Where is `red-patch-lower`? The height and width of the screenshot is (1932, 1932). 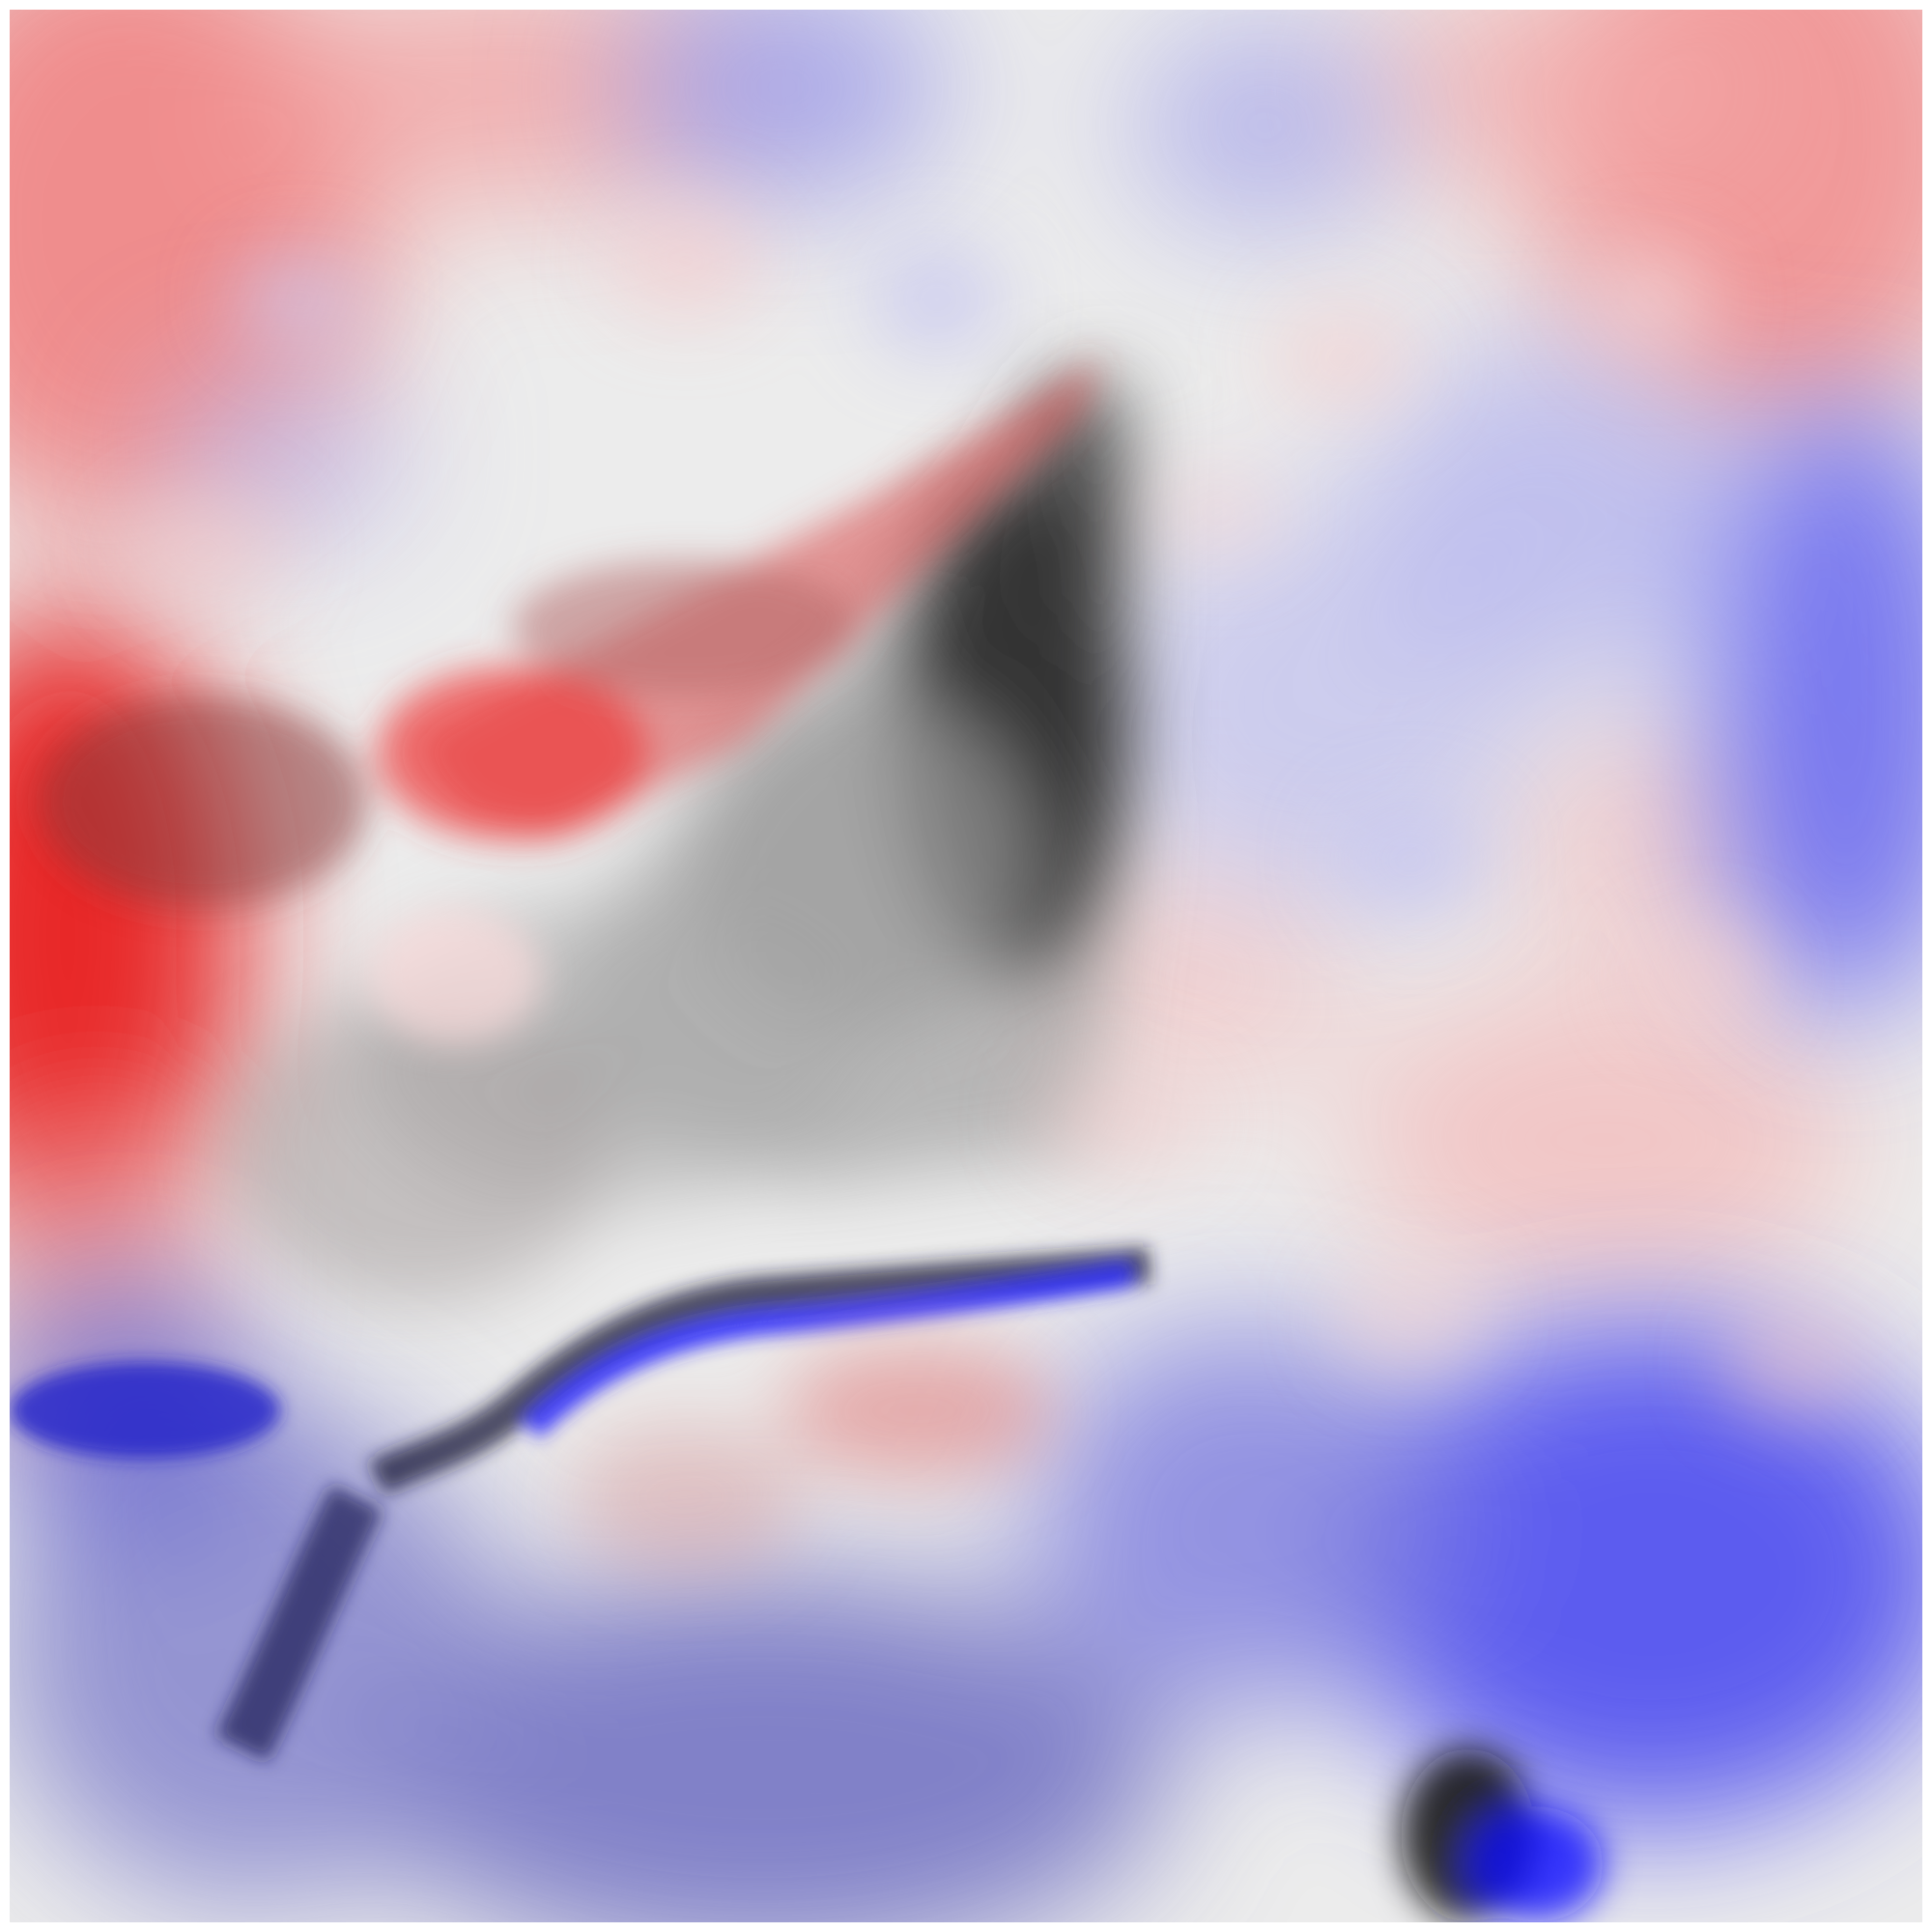 red-patch-lower is located at coordinates (811, 1459).